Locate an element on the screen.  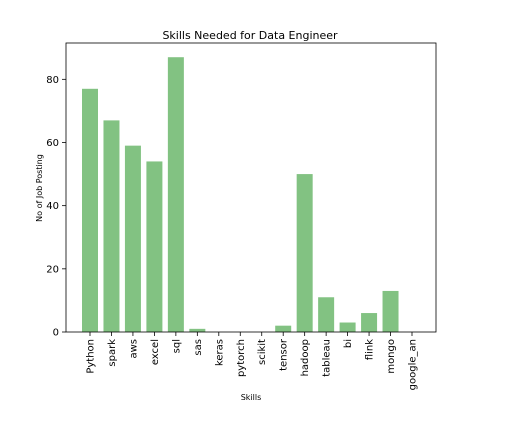
x-tick-label: keras is located at coordinates (219, 352).